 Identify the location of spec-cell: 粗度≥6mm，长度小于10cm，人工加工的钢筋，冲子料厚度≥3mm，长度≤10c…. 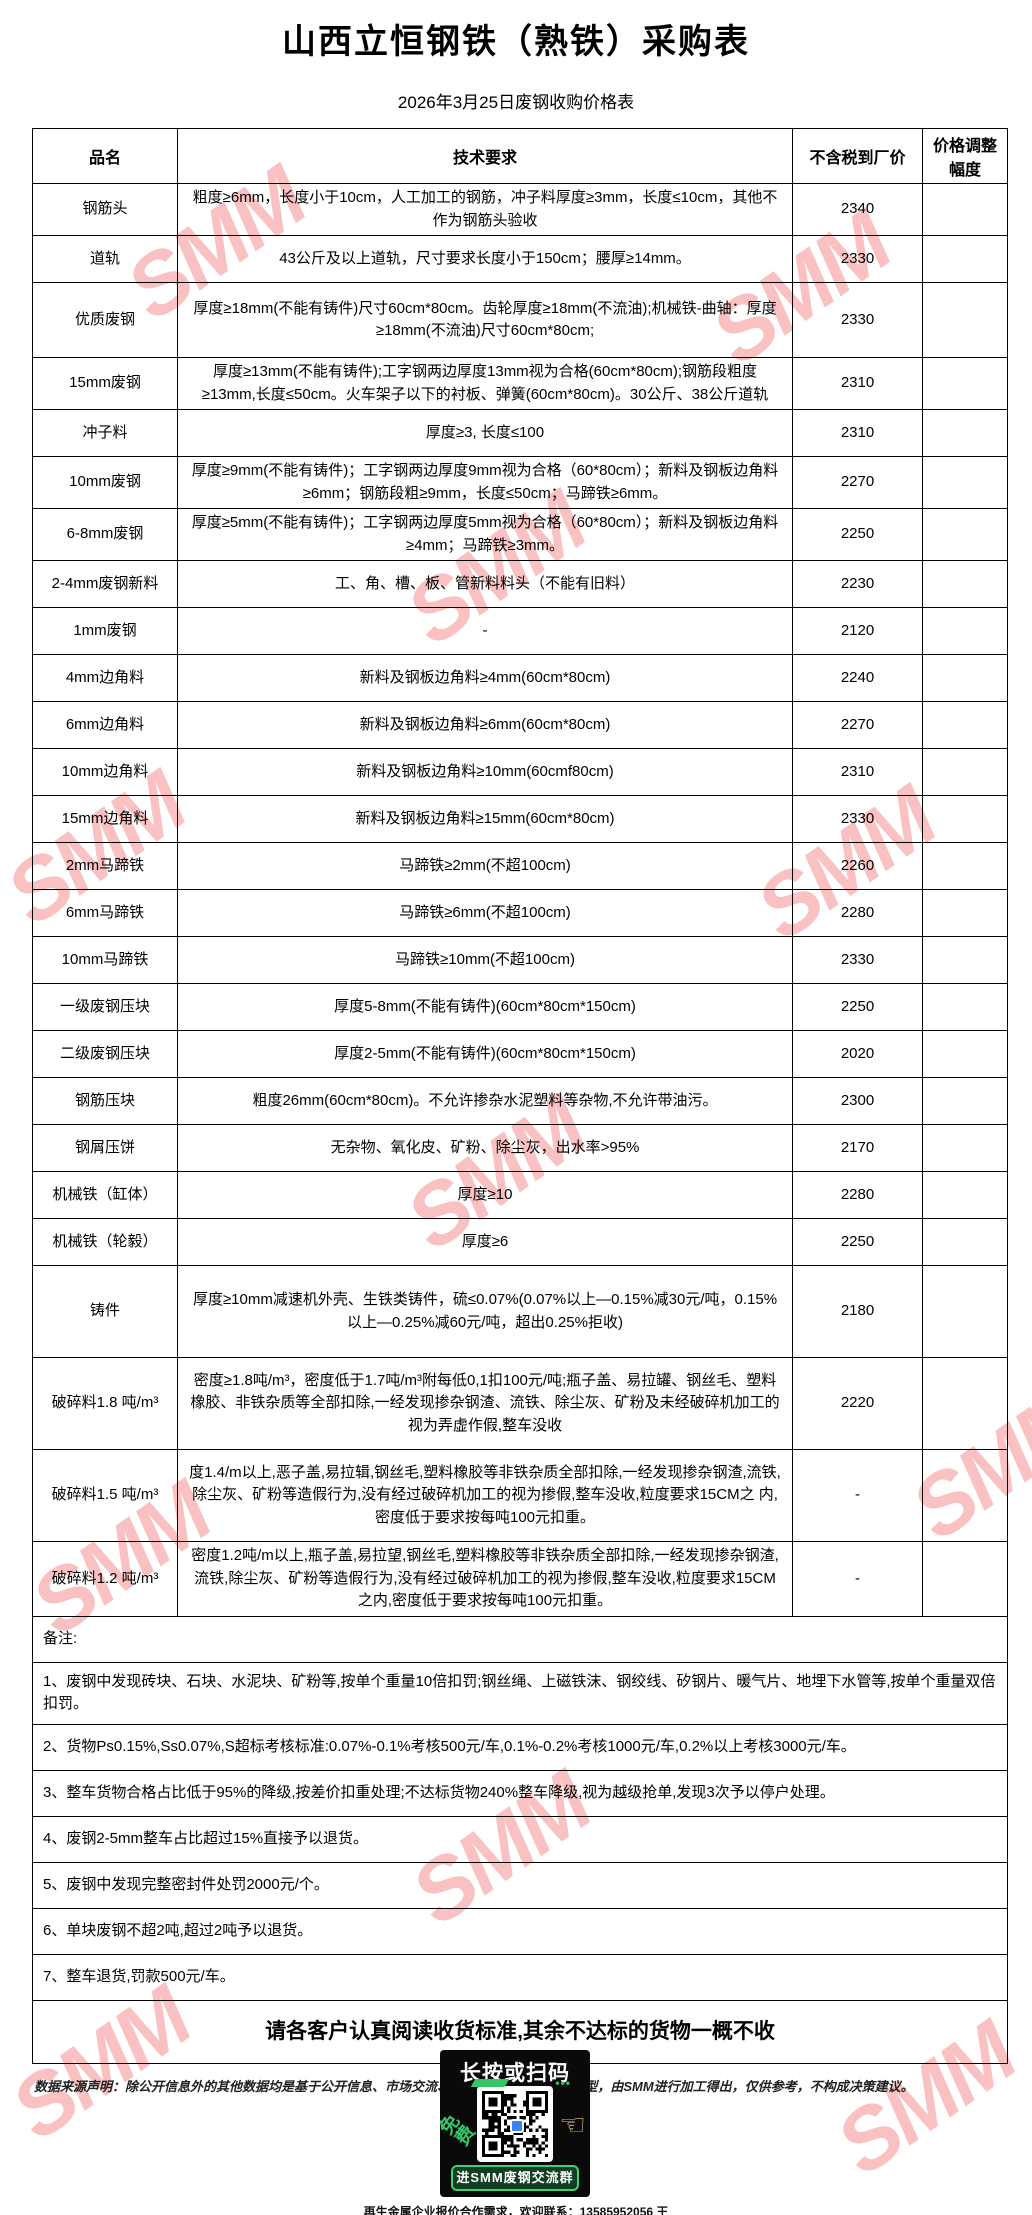
(485, 209).